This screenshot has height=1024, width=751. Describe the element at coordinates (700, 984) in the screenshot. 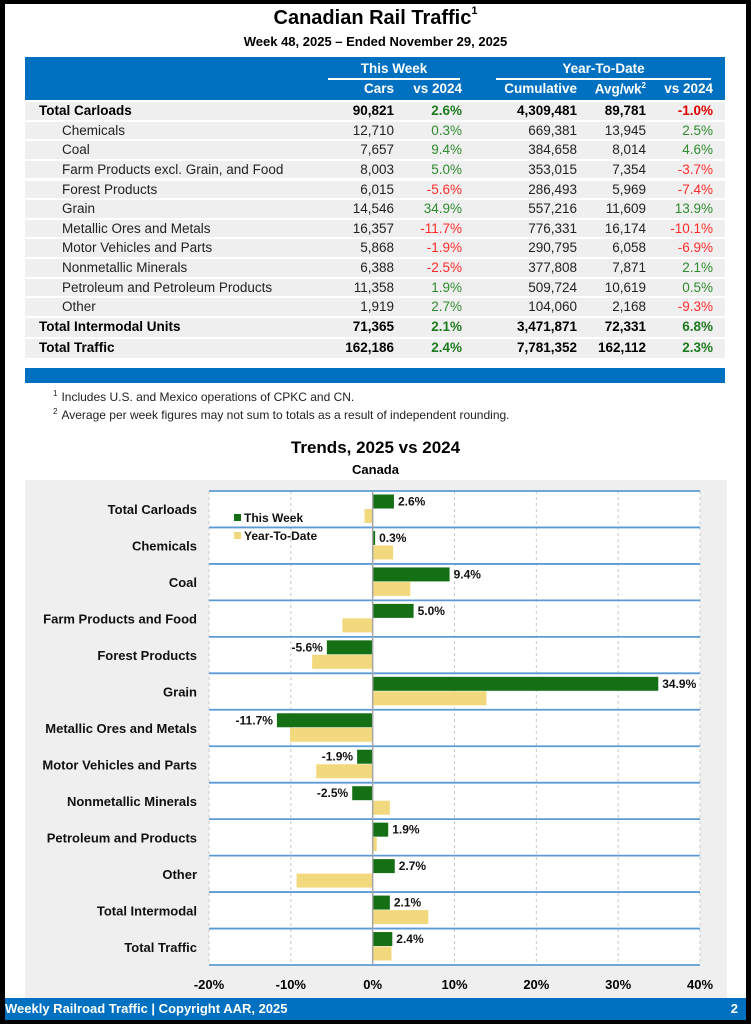

I see `x-tick-label: 40%` at that location.